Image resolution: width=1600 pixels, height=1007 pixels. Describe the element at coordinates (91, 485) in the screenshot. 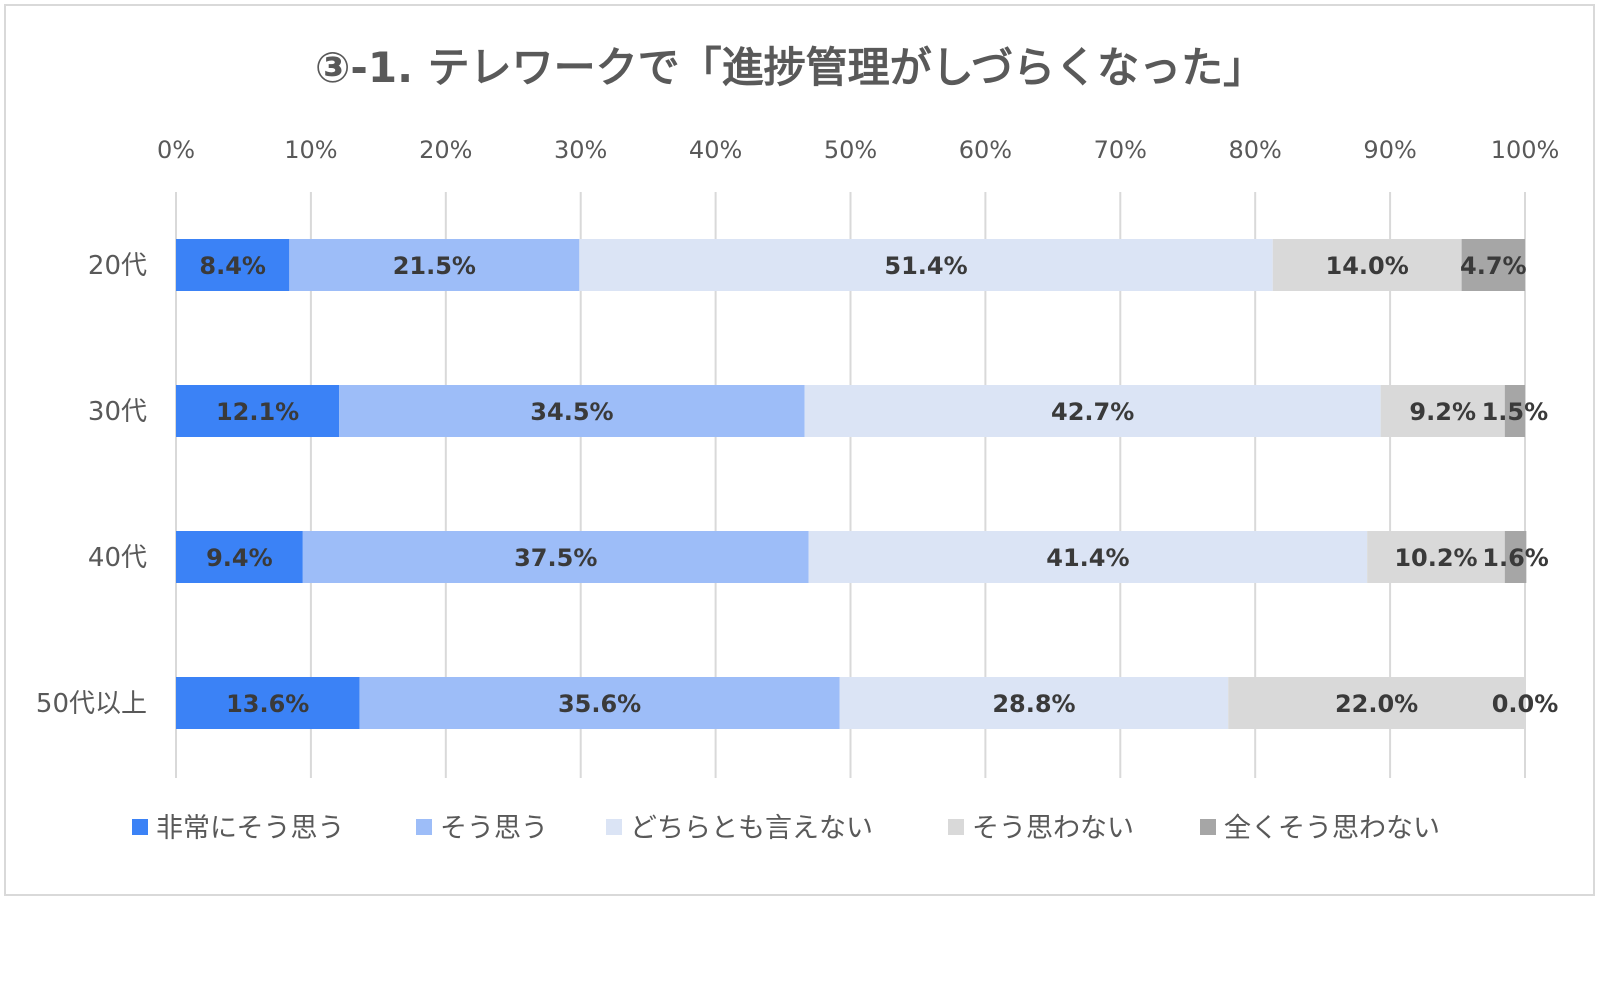

I see `y-axis-categories: 20代 30代 40代 50代以上` at that location.